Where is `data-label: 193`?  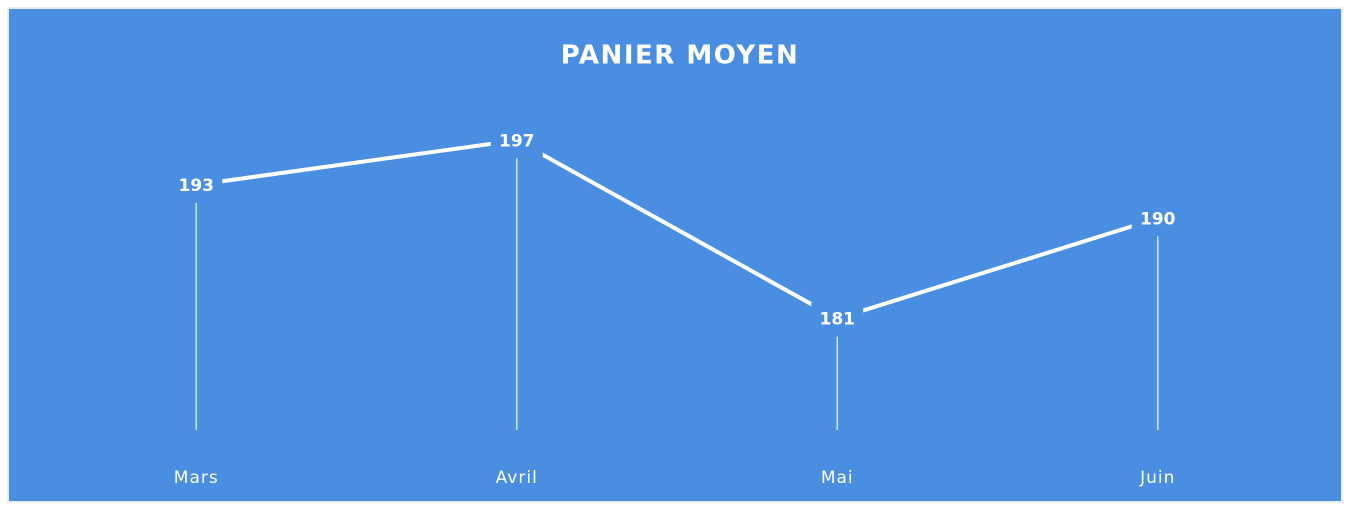 data-label: 193 is located at coordinates (197, 186).